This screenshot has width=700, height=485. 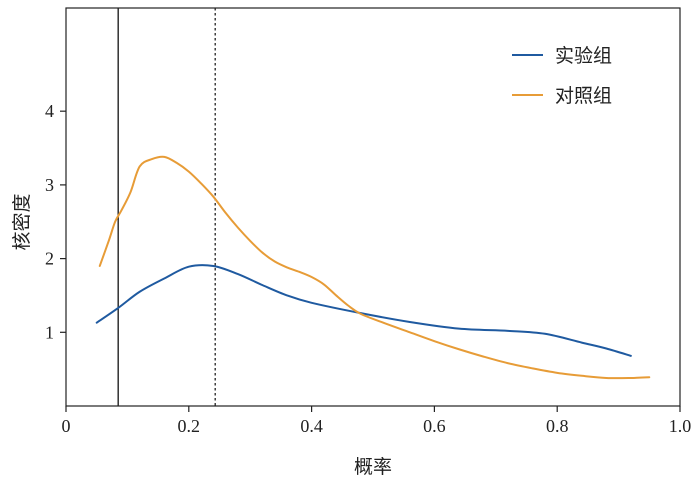 I want to click on y-tick-label: 4, so click(x=49, y=111).